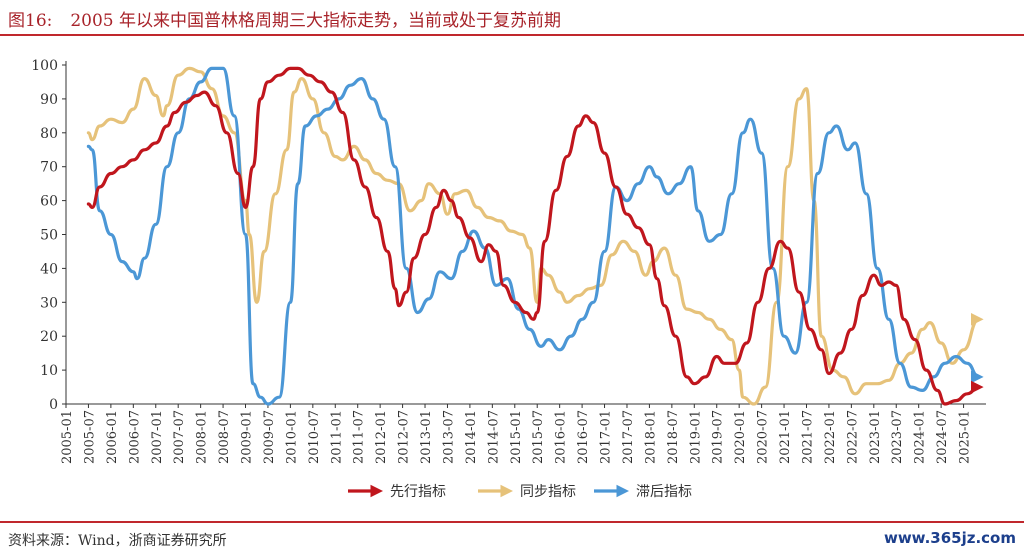 This screenshot has width=1024, height=557. What do you see at coordinates (53, 405) in the screenshot?
I see `y-tick-label: 0` at bounding box center [53, 405].